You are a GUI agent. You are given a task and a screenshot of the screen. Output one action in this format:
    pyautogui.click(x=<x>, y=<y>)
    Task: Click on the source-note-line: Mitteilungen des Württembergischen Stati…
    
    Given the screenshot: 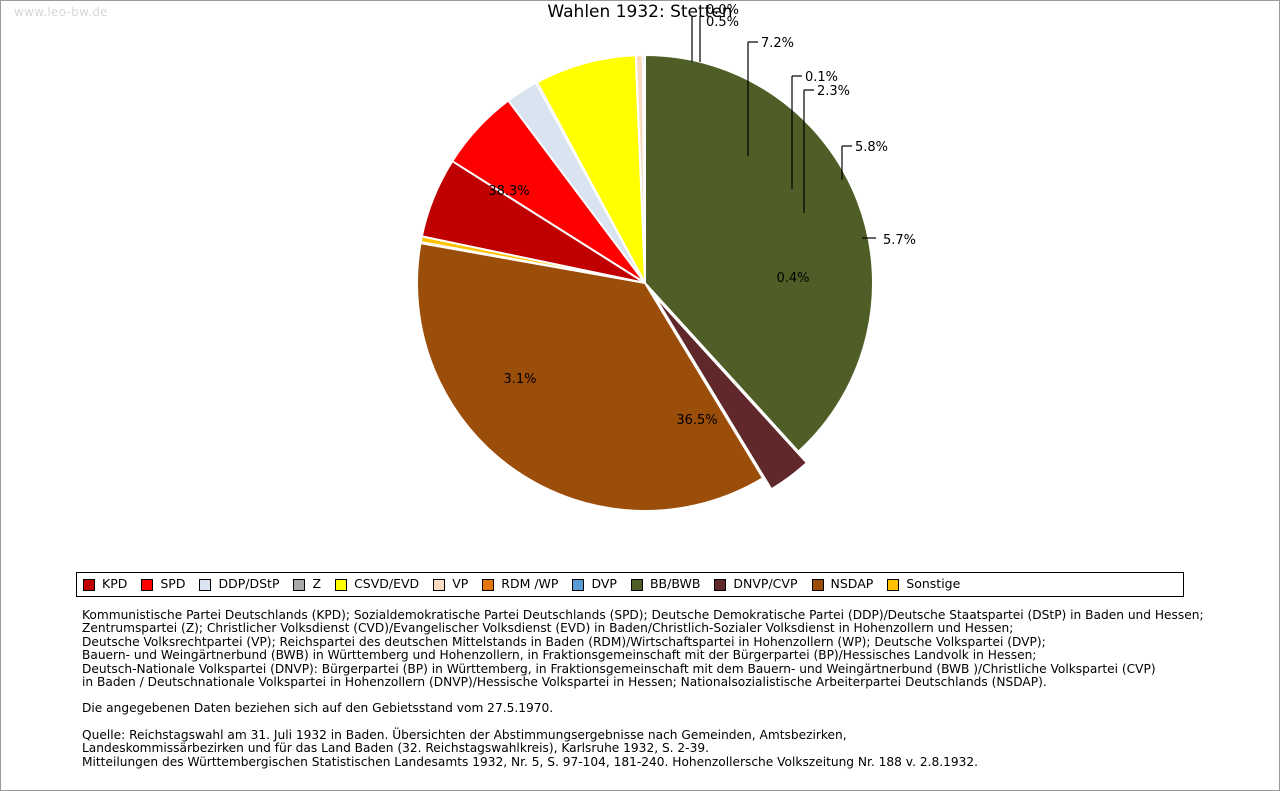 What is the action you would take?
    pyautogui.click(x=530, y=761)
    